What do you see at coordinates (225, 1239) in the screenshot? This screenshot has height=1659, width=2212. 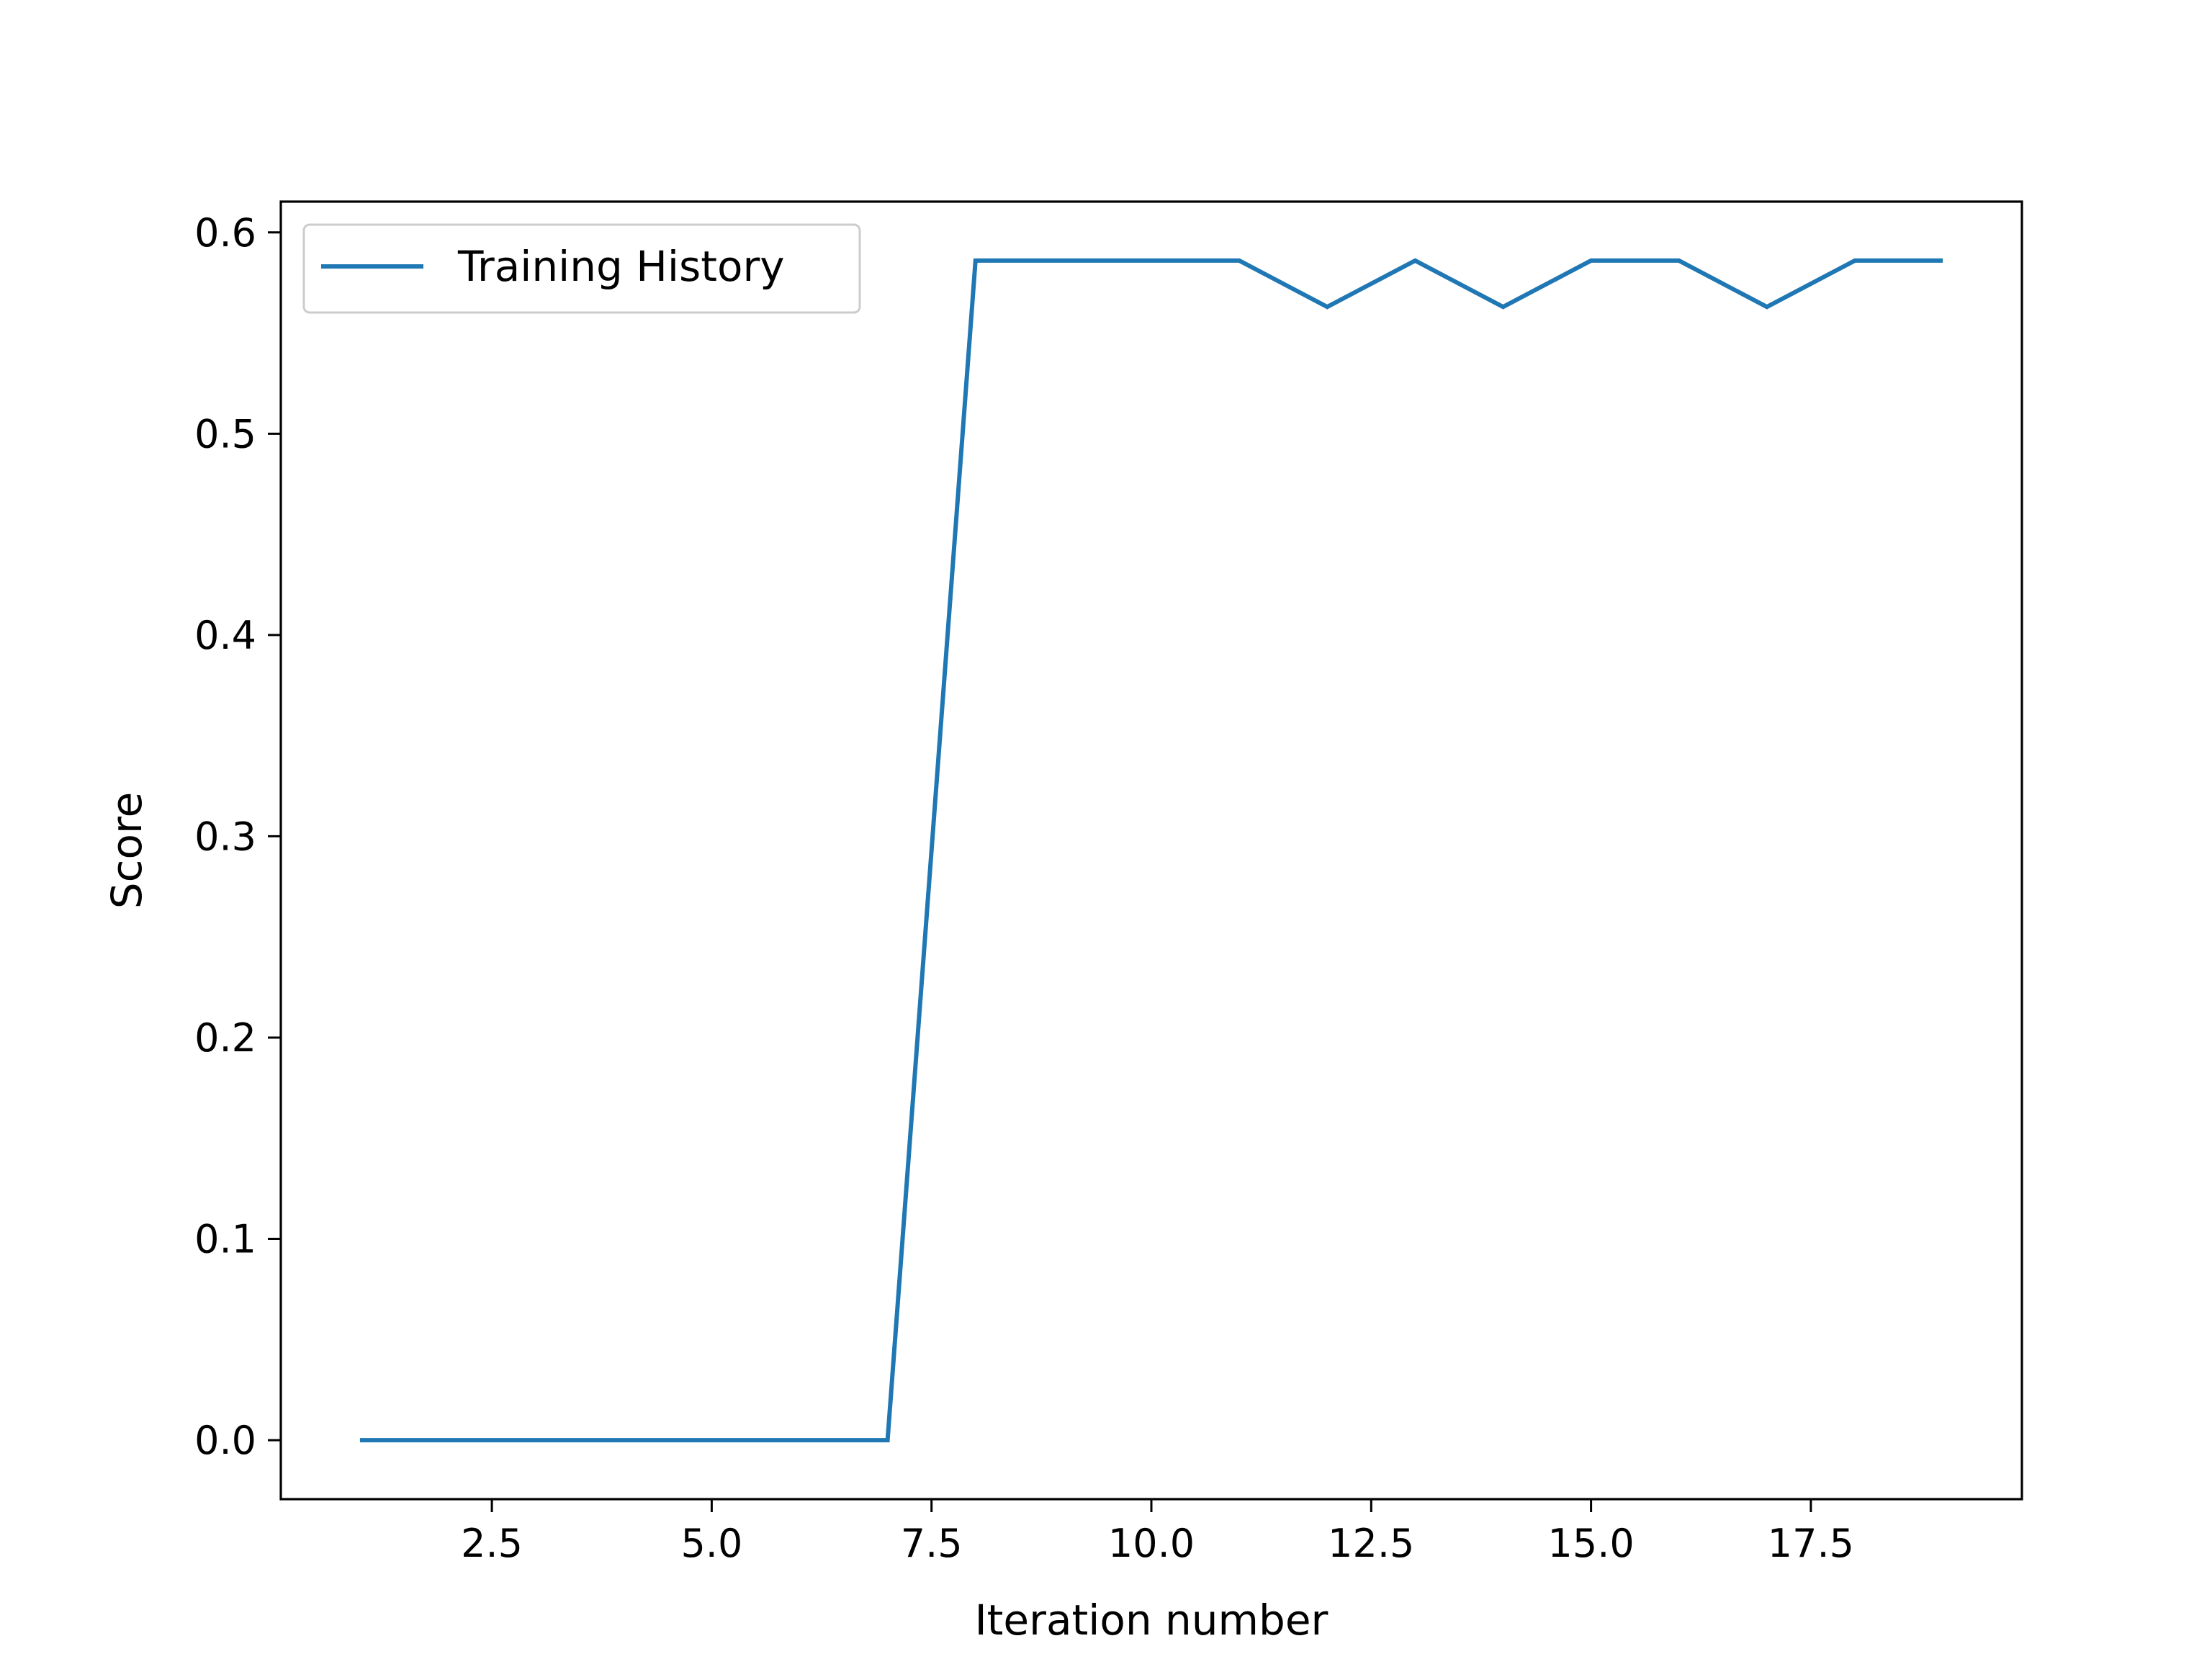 I see `y-tick-label: 0.1` at bounding box center [225, 1239].